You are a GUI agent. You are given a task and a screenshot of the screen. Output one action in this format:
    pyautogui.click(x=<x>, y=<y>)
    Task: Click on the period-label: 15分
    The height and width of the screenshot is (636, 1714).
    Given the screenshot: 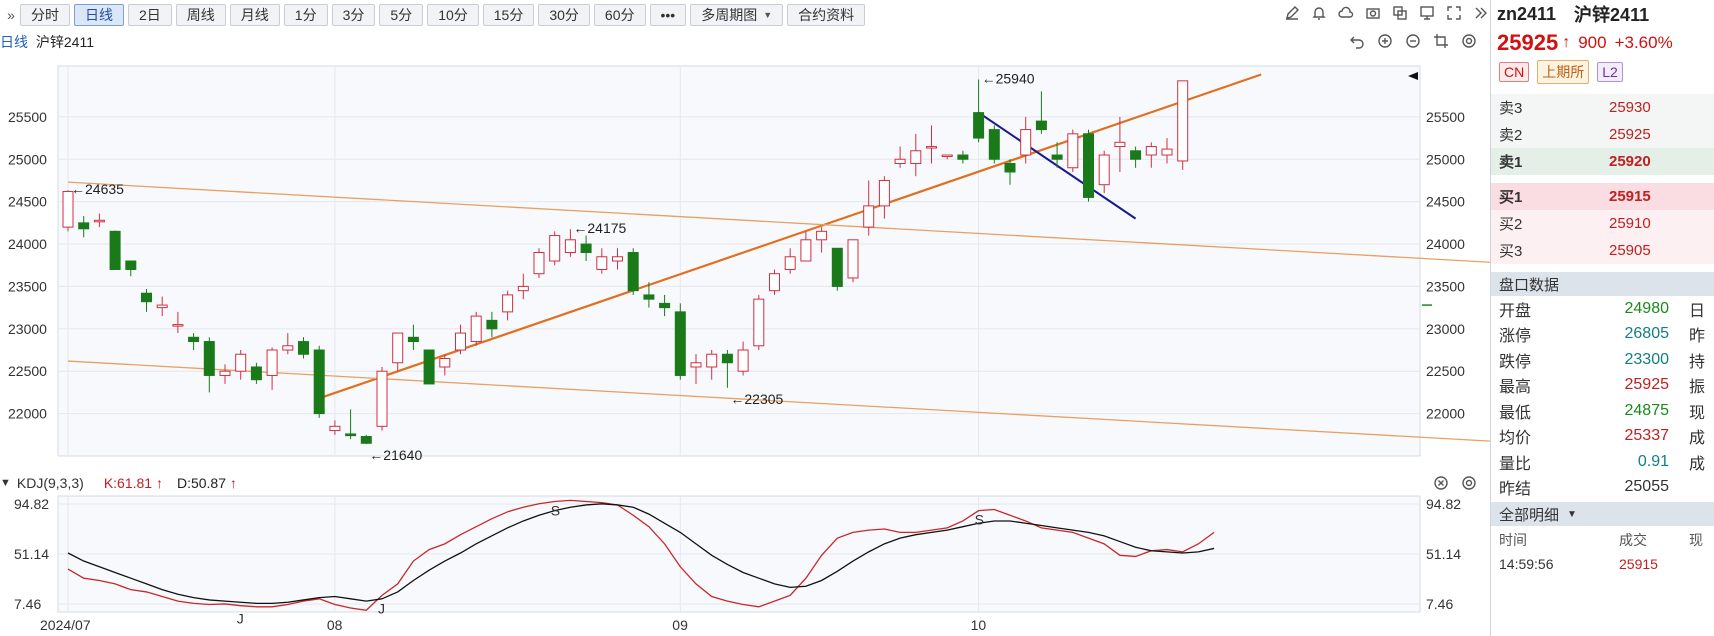 What is the action you would take?
    pyautogui.click(x=508, y=15)
    